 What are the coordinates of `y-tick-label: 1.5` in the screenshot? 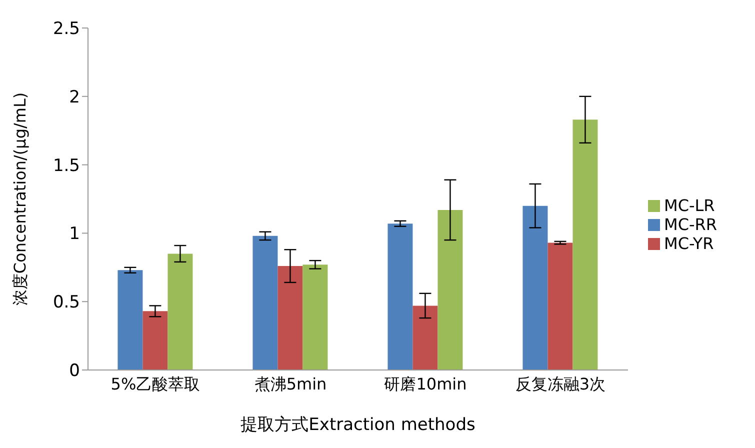 It's located at (66, 166).